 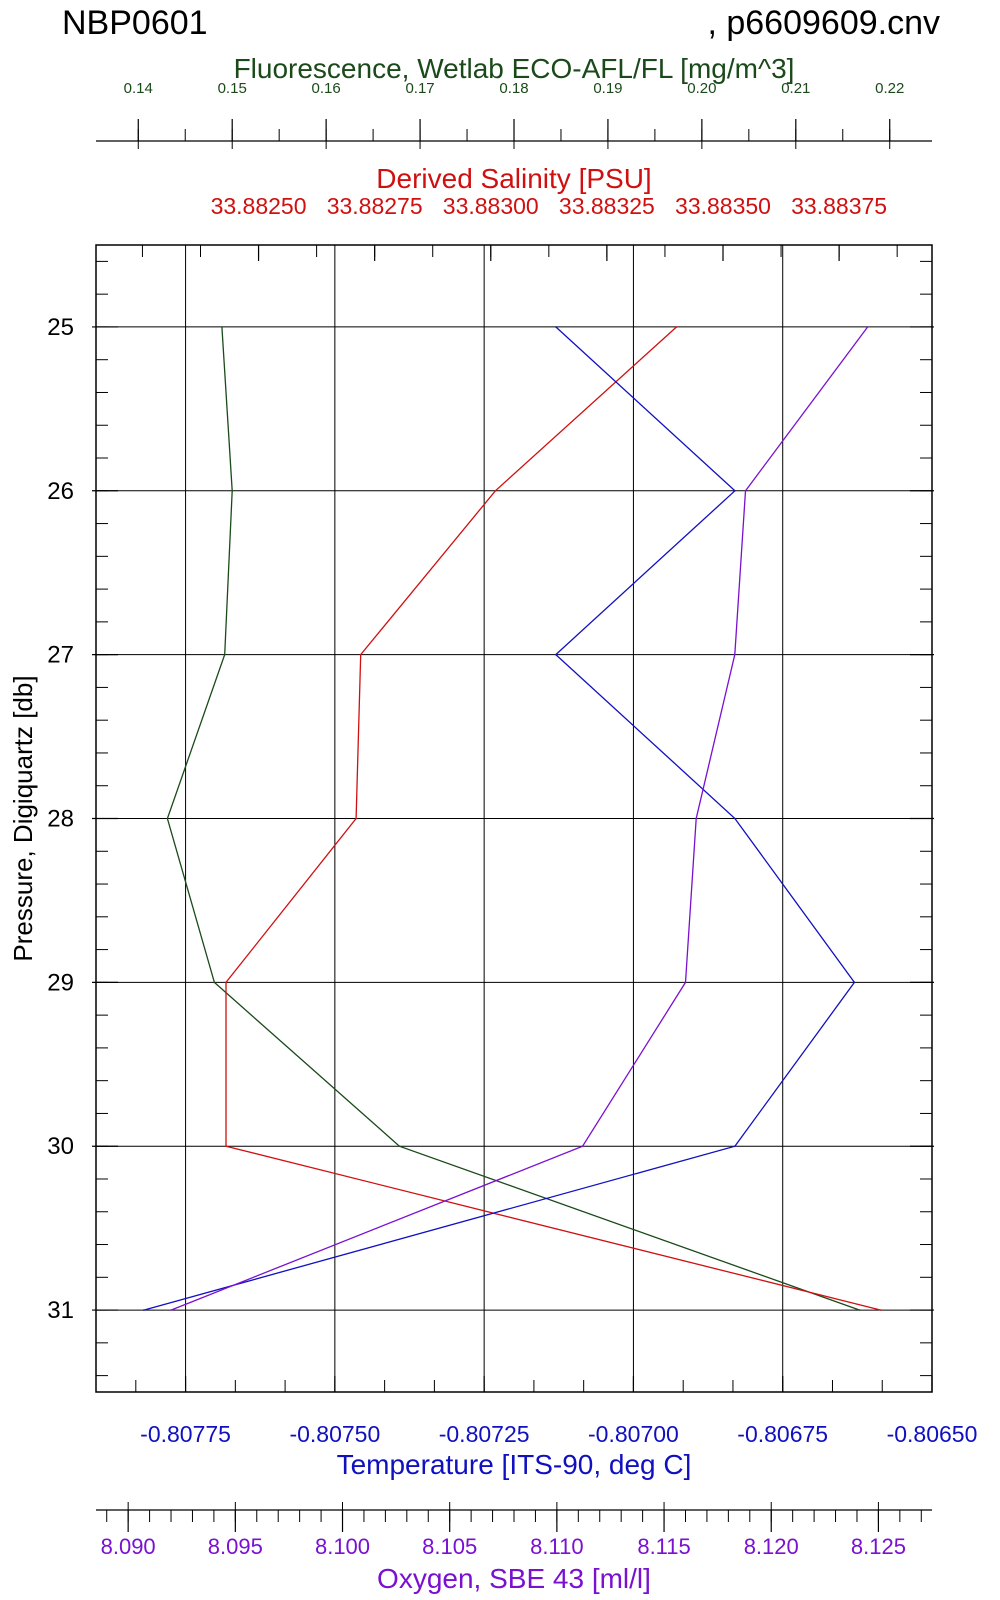 What do you see at coordinates (185, 1434) in the screenshot?
I see `temperature-tick-label: -0.80775` at bounding box center [185, 1434].